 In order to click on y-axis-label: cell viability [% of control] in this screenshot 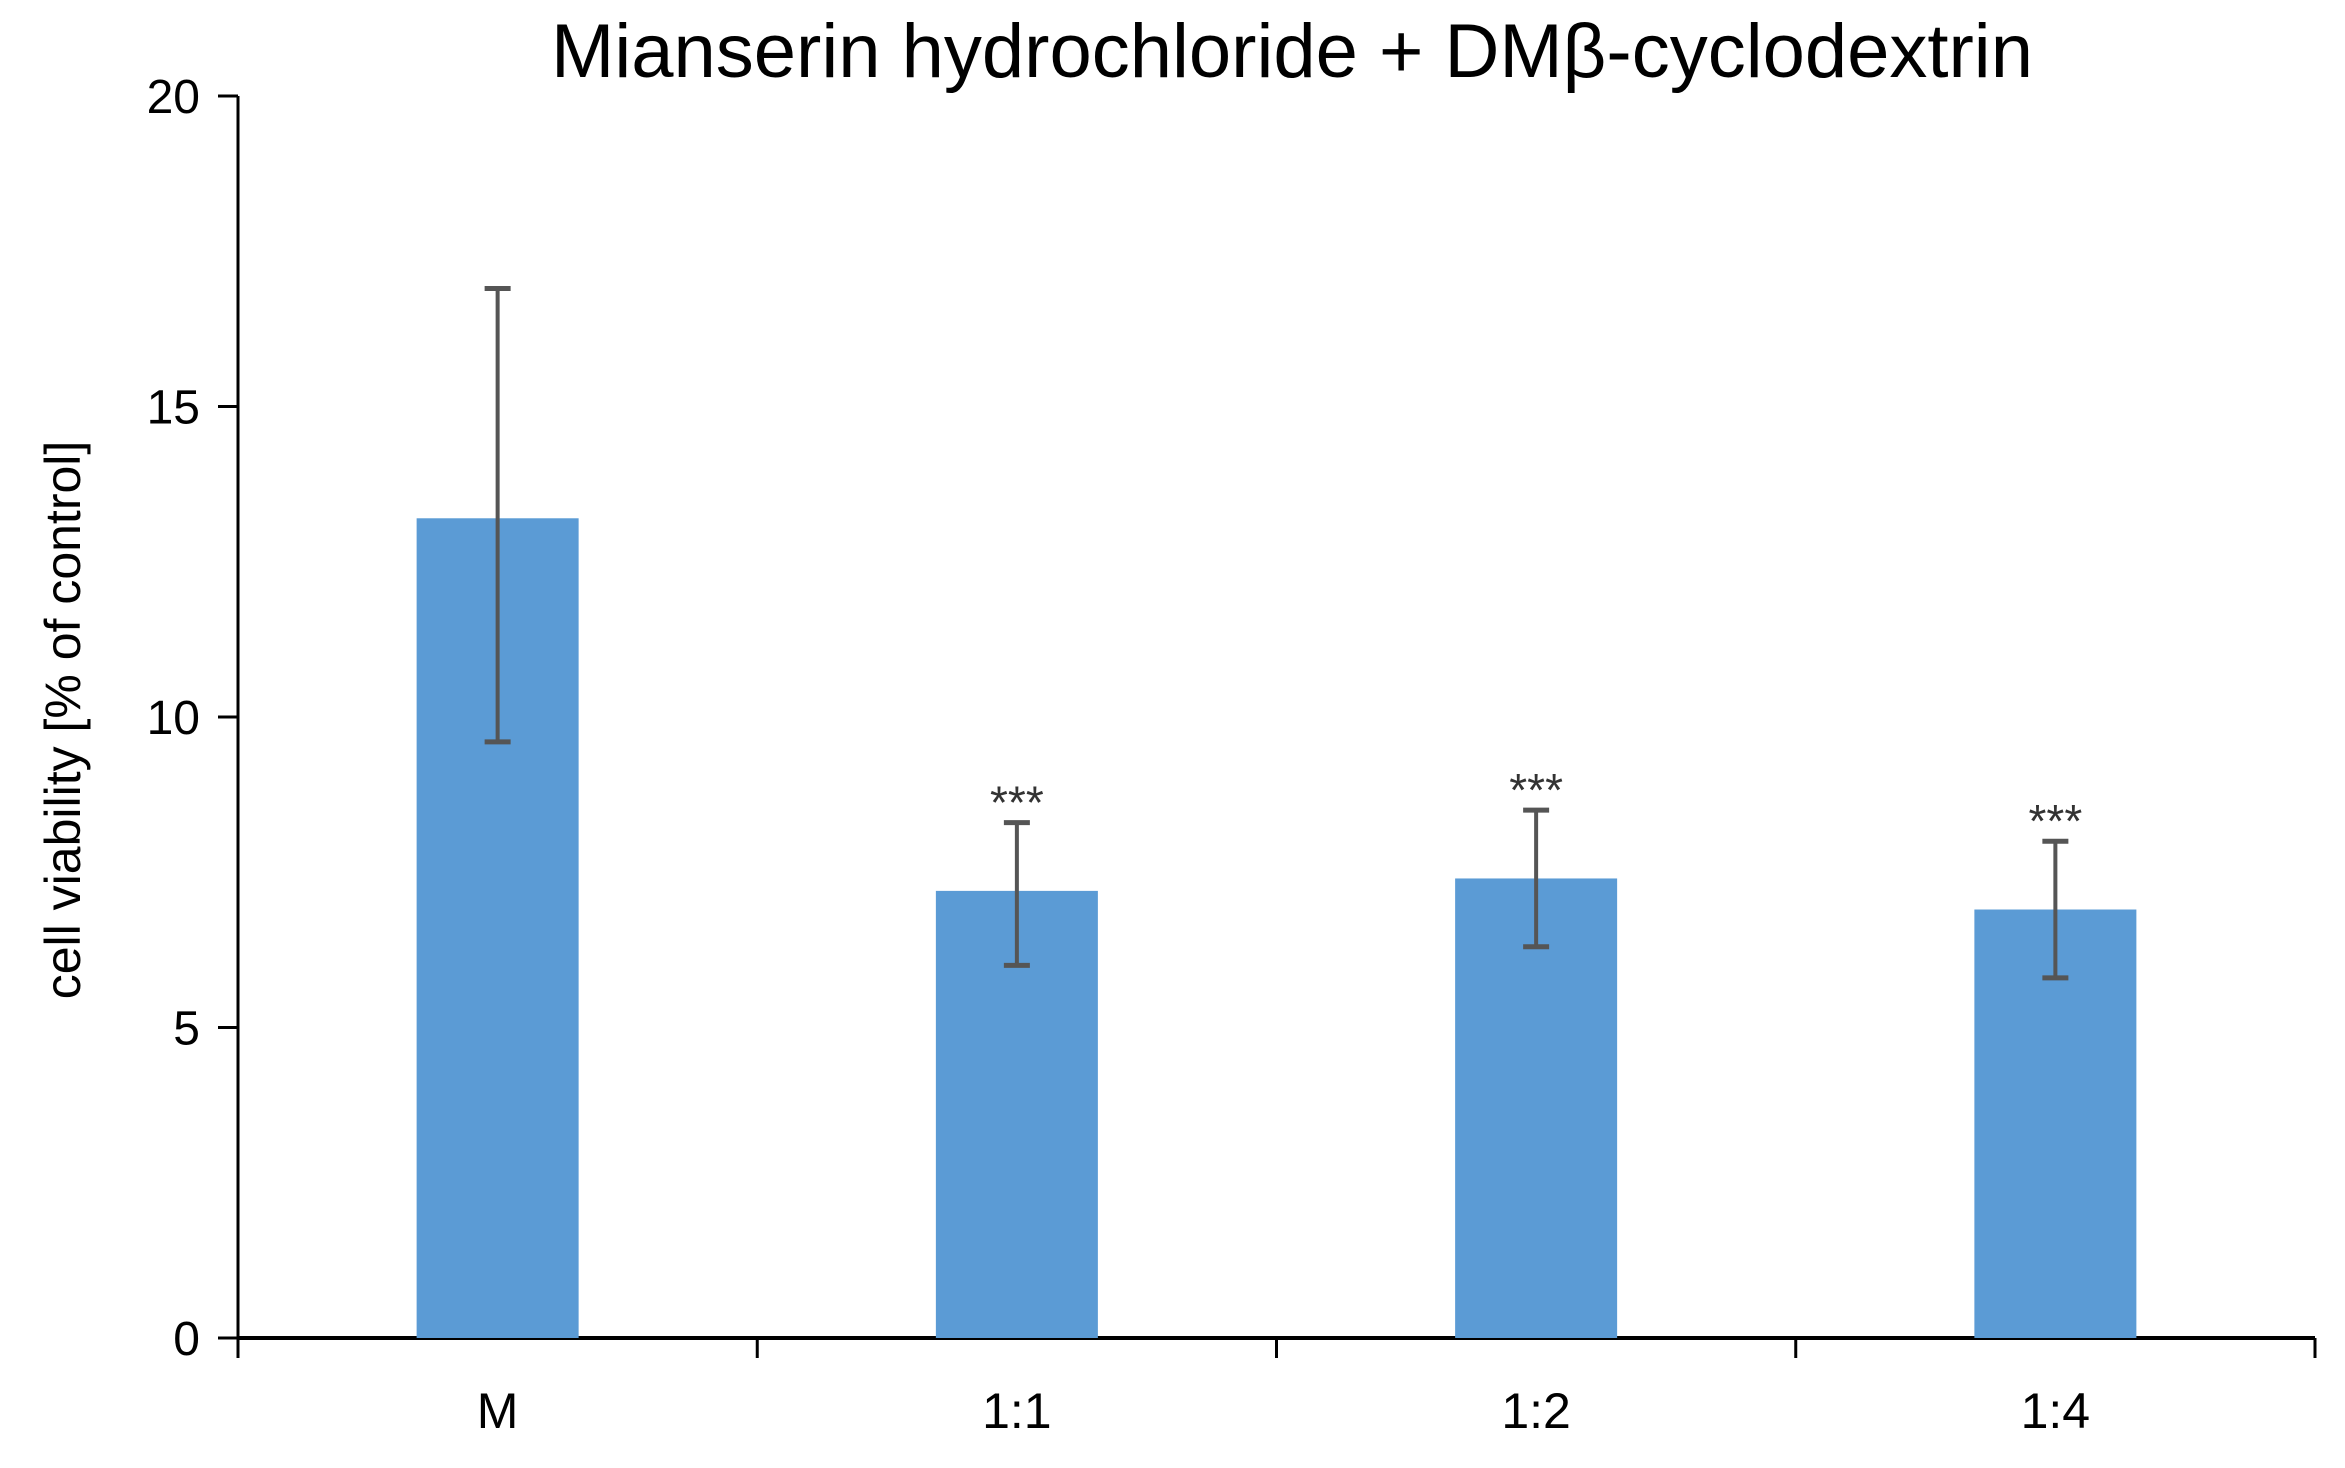, I will do `click(63, 720)`.